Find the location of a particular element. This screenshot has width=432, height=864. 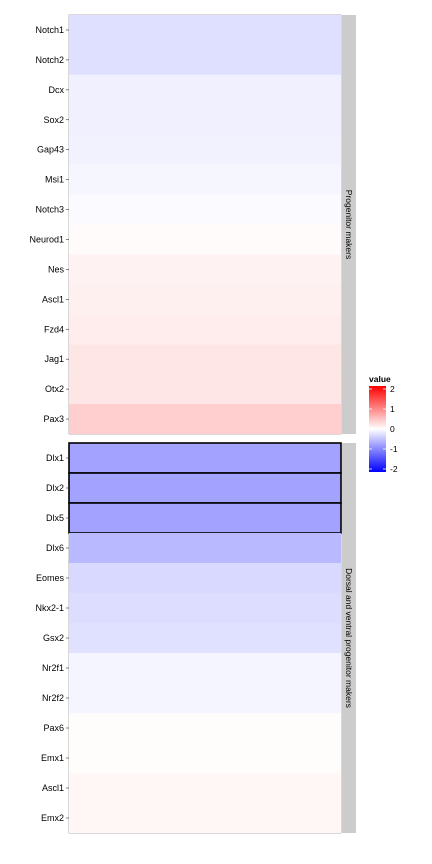

y-tick-label: Nr2f1 is located at coordinates (53, 668).